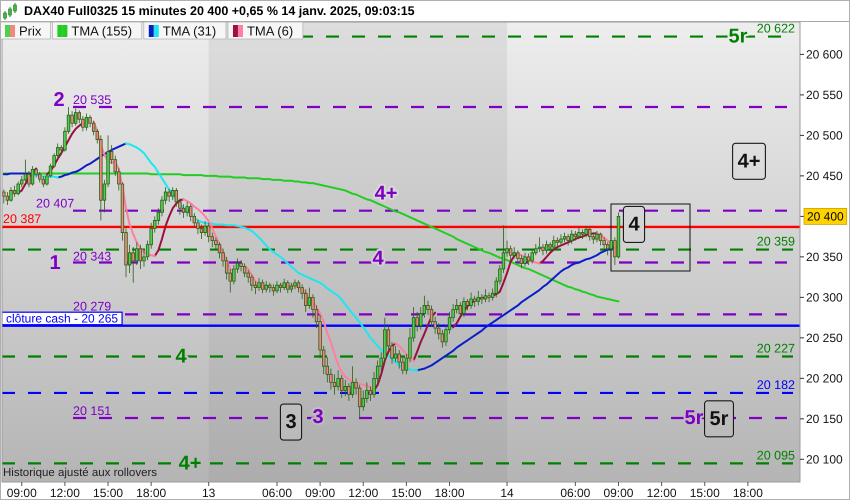 The image size is (850, 500). I want to click on ref-line-label: 20 227, so click(776, 348).